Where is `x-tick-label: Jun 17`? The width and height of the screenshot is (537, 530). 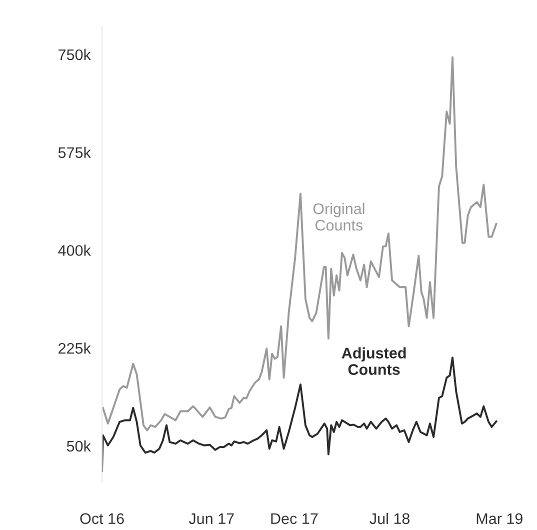 x-tick-label: Jun 17 is located at coordinates (211, 518).